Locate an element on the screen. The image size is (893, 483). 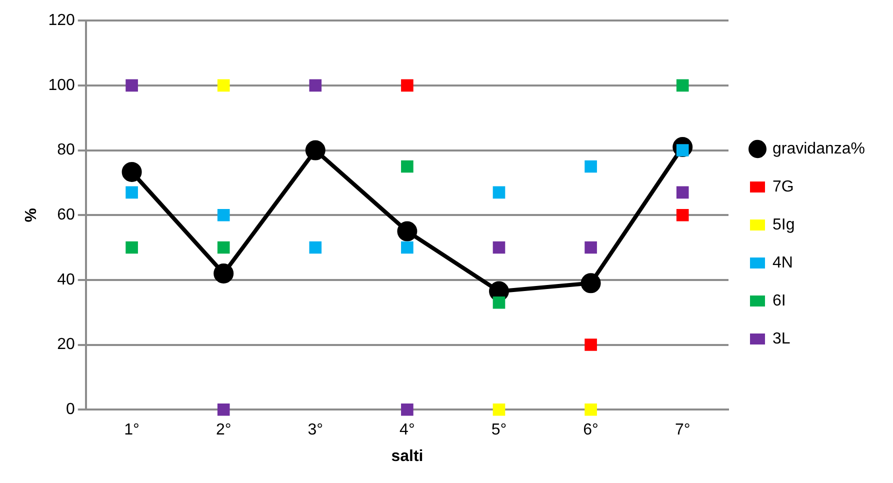
y-tick-label: 80 is located at coordinates (66, 150).